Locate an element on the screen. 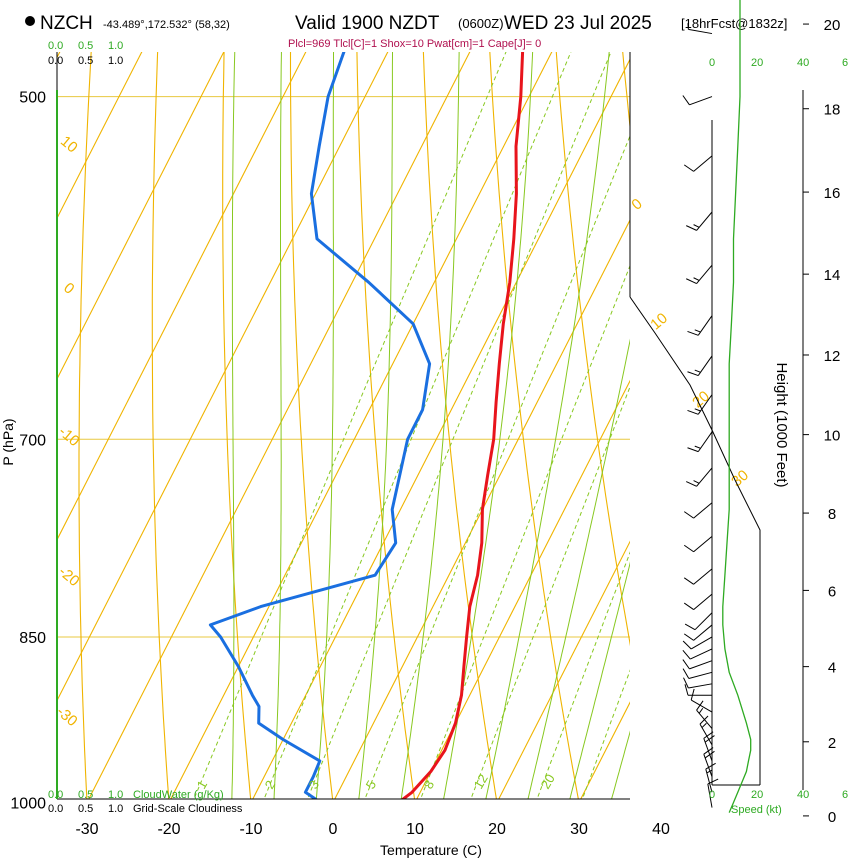  speed-tick-top: 20 is located at coordinates (757, 63).